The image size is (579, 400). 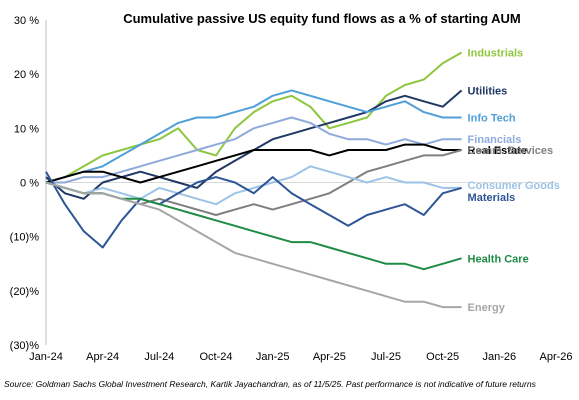 I want to click on series-label-info-tech: Info Tech, so click(x=492, y=119).